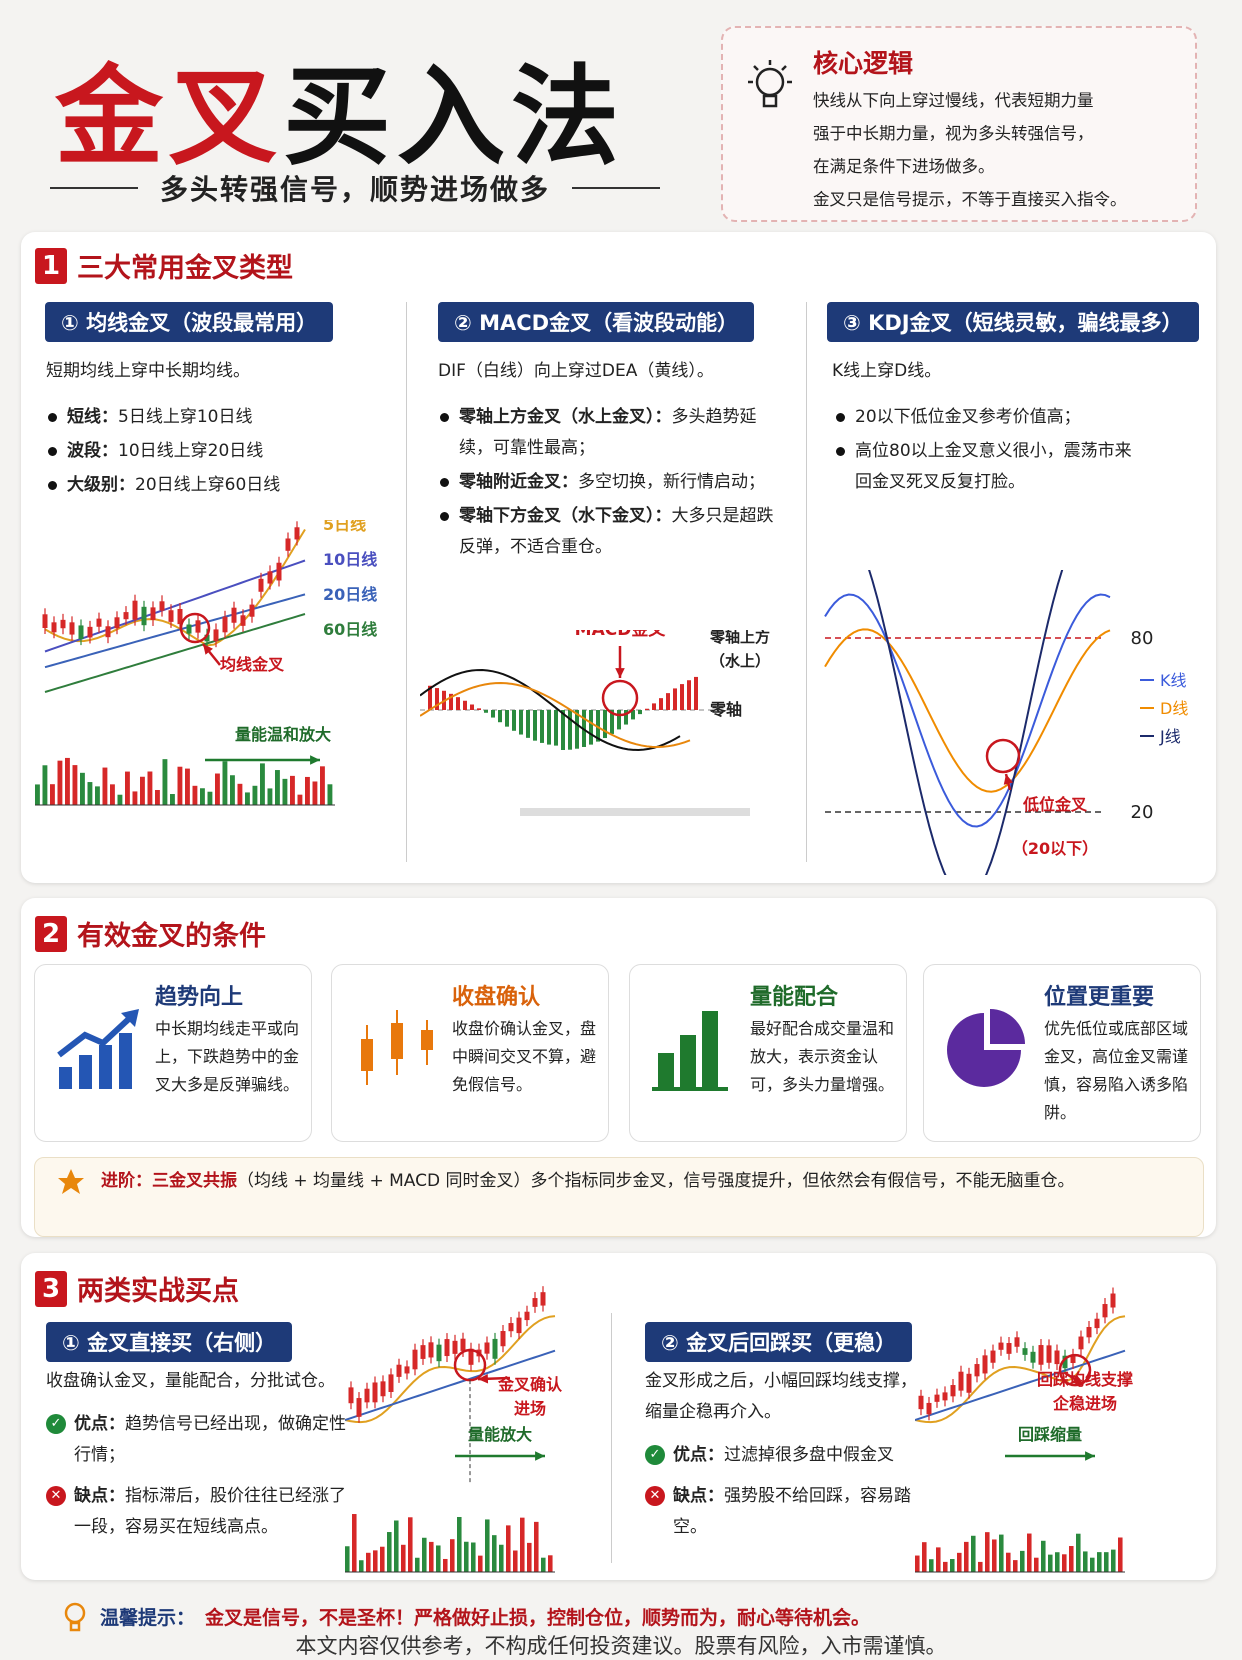  Describe the element at coordinates (75, 1617) in the screenshot. I see `bulb-icon` at that location.